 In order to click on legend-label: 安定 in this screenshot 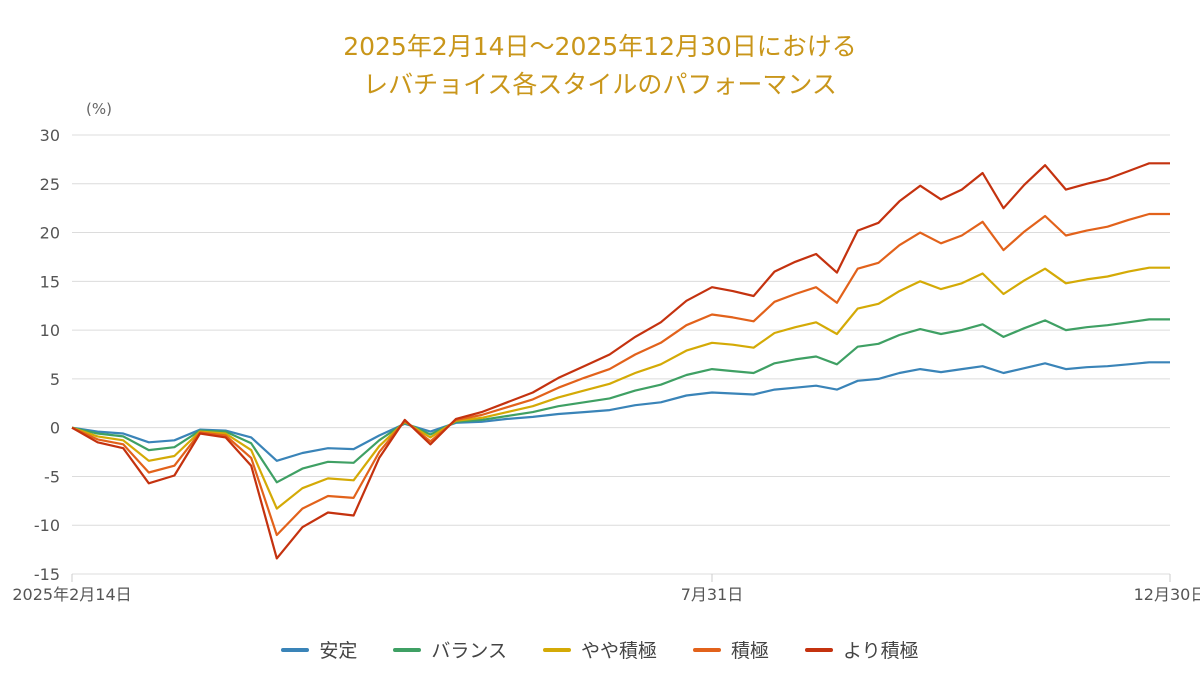, I will do `click(338, 651)`.